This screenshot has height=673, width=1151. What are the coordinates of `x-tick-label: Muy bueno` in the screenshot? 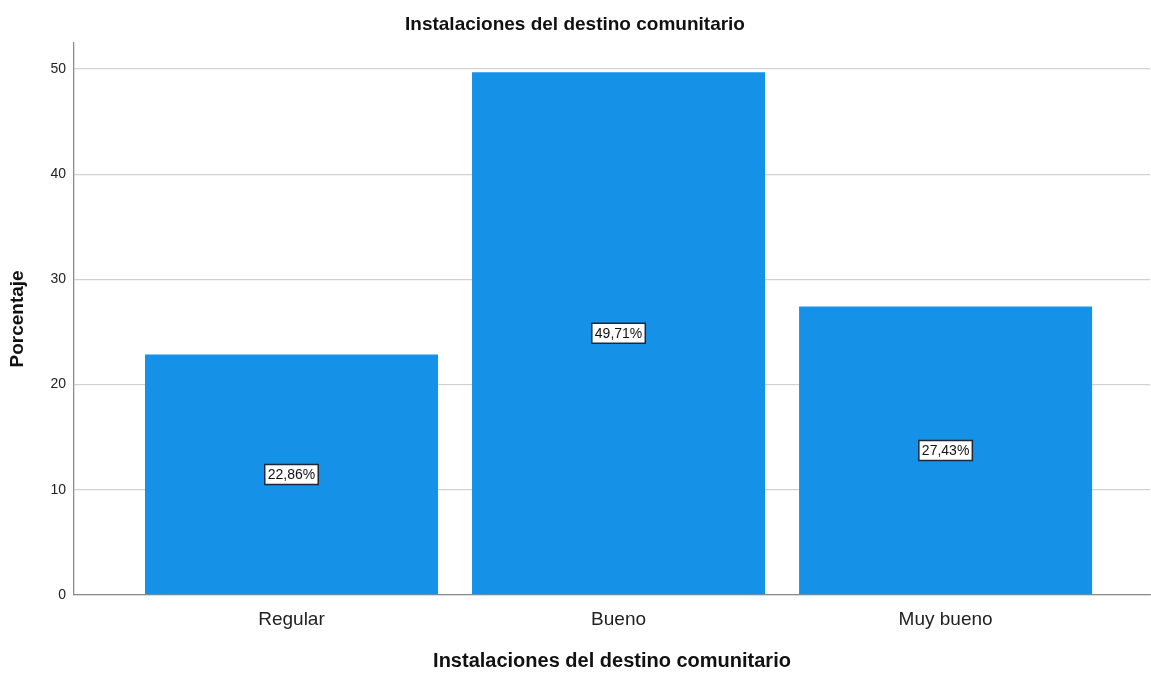 It's located at (945, 618).